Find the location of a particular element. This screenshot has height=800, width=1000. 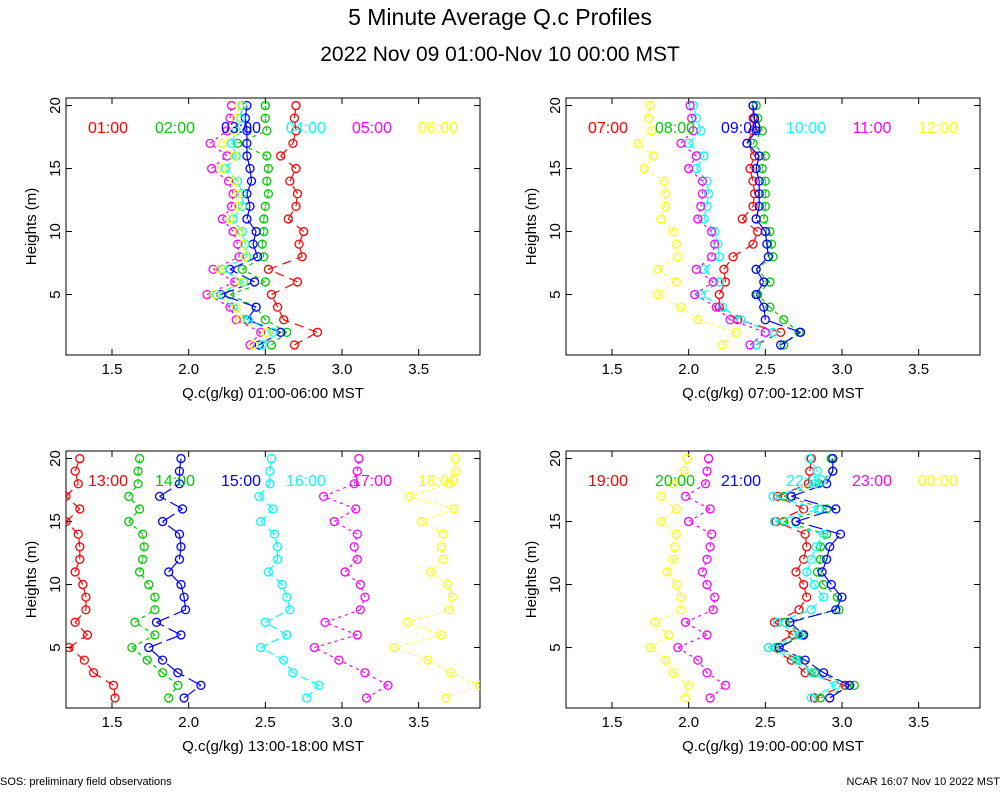

legend-label: 18:00 is located at coordinates (438, 481).